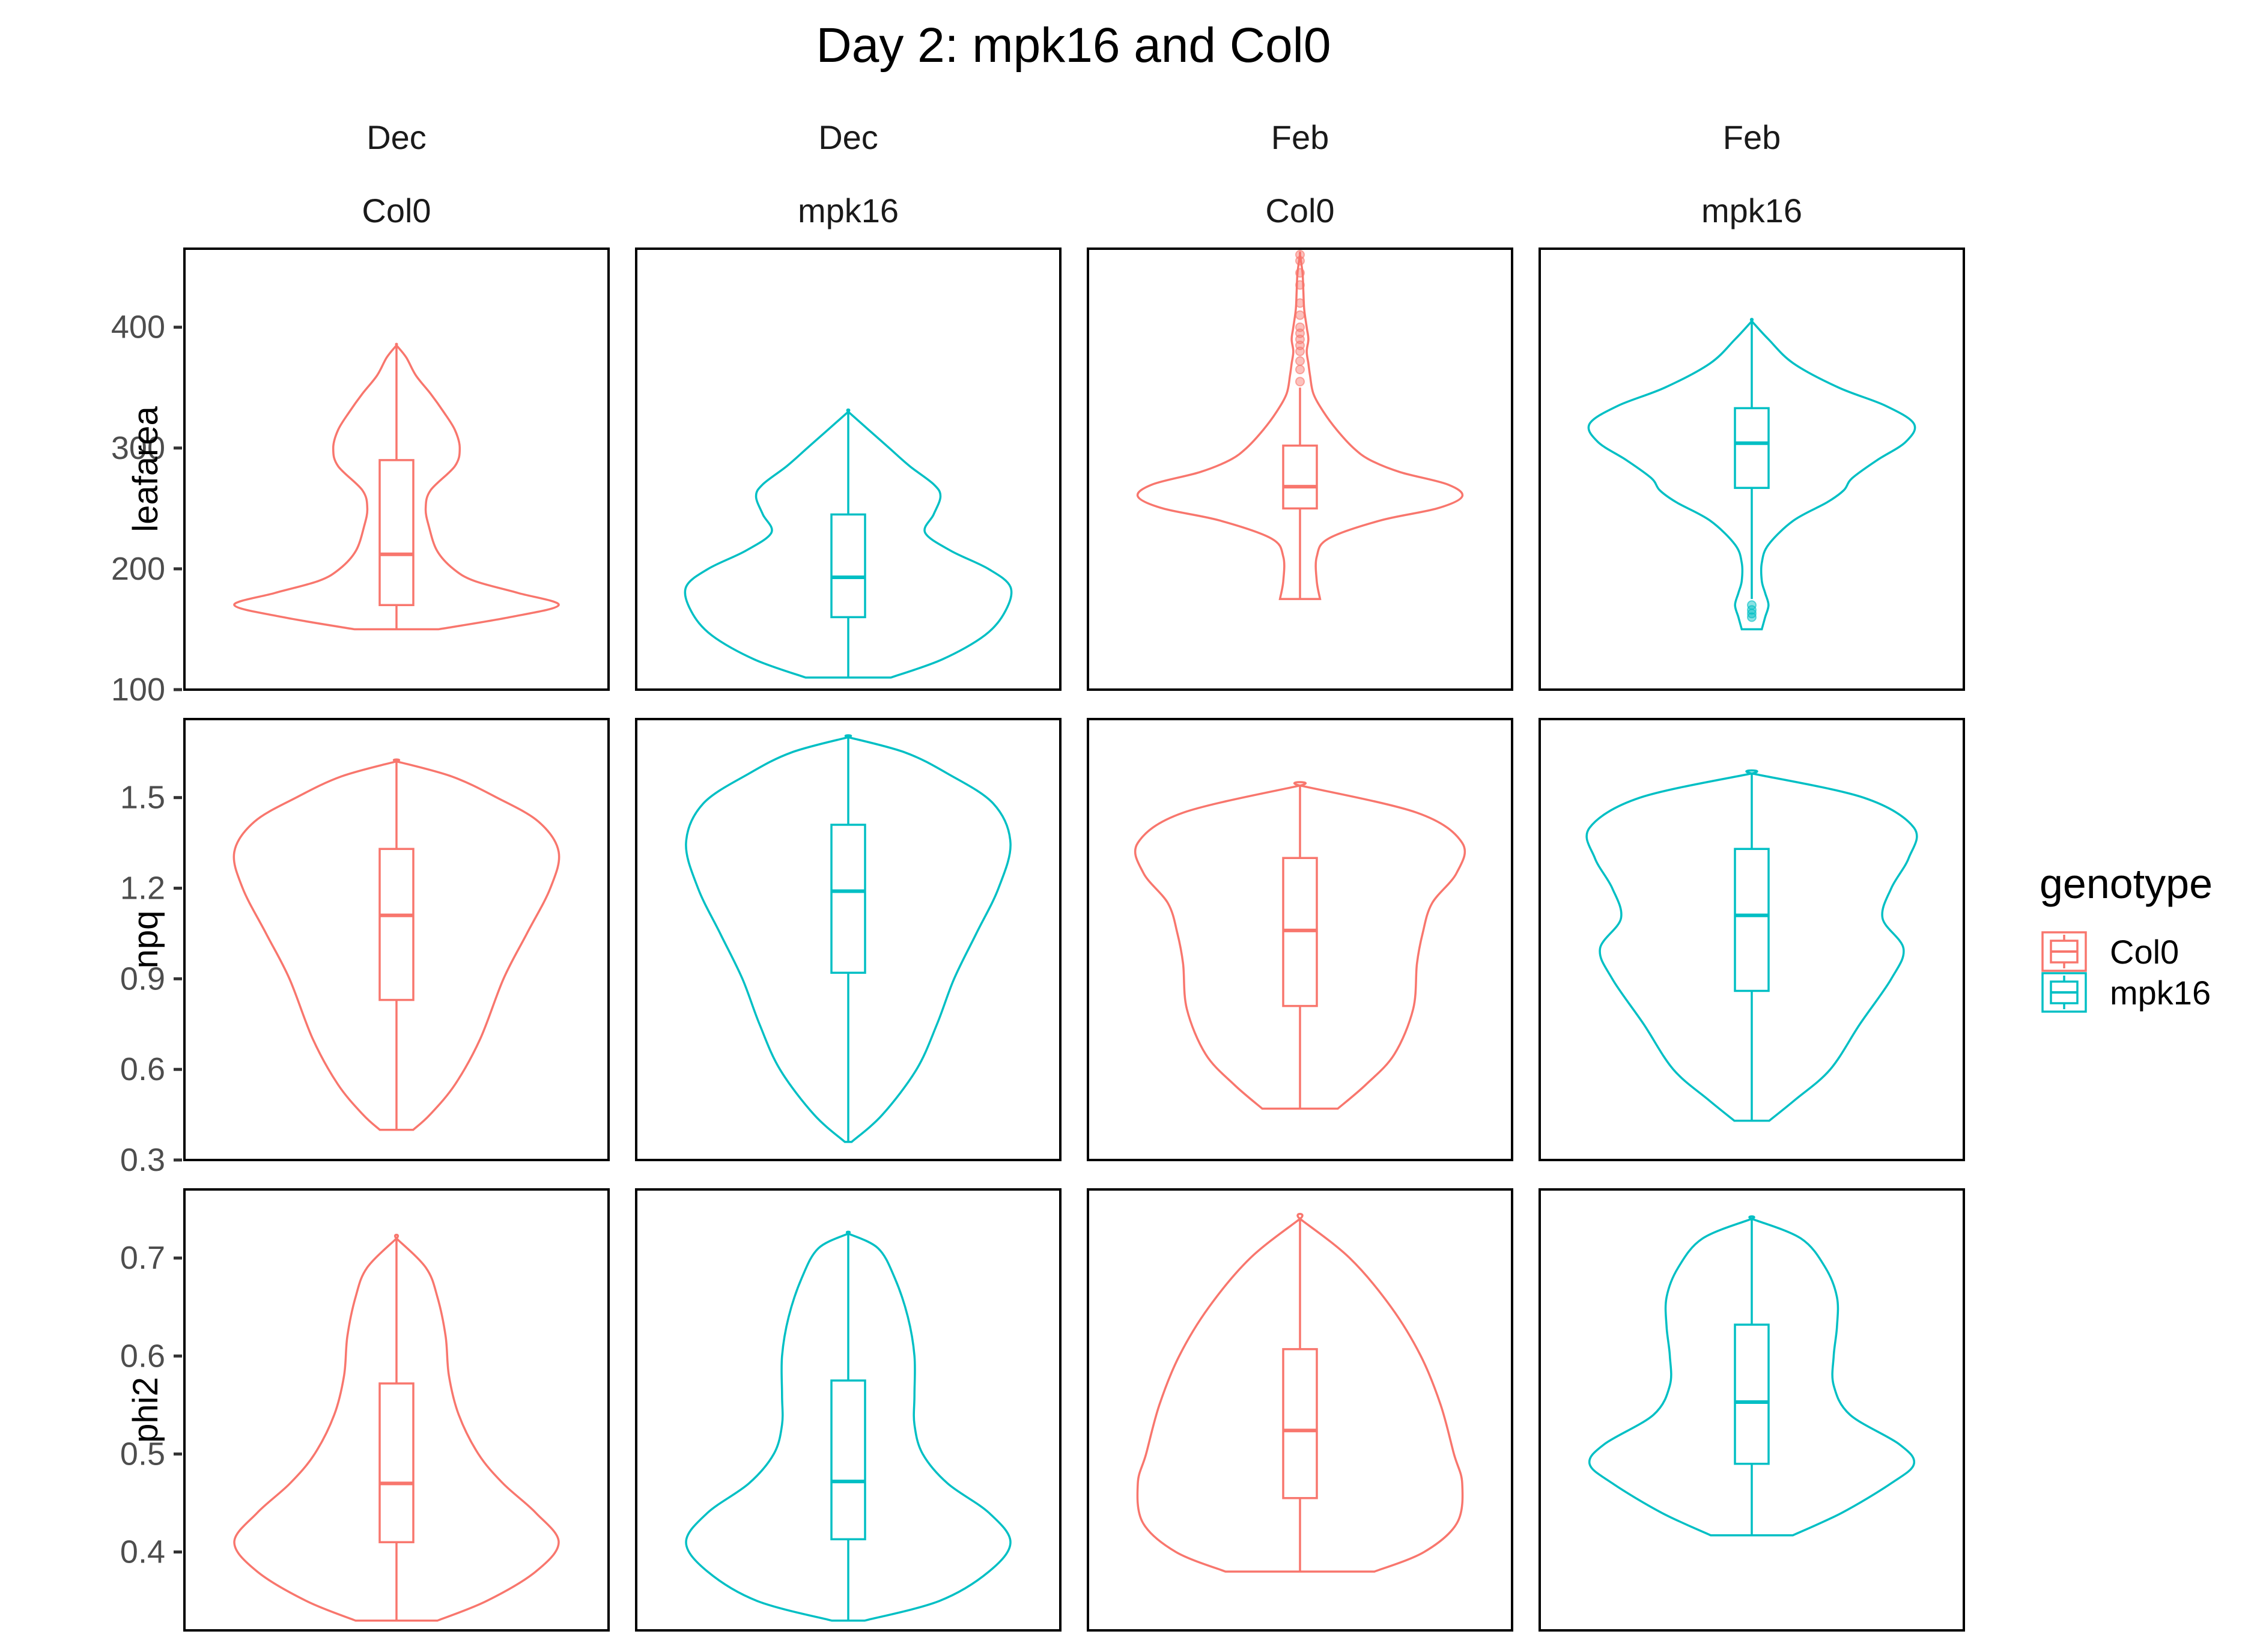  What do you see at coordinates (138, 569) in the screenshot?
I see `y-tick-label: 200` at bounding box center [138, 569].